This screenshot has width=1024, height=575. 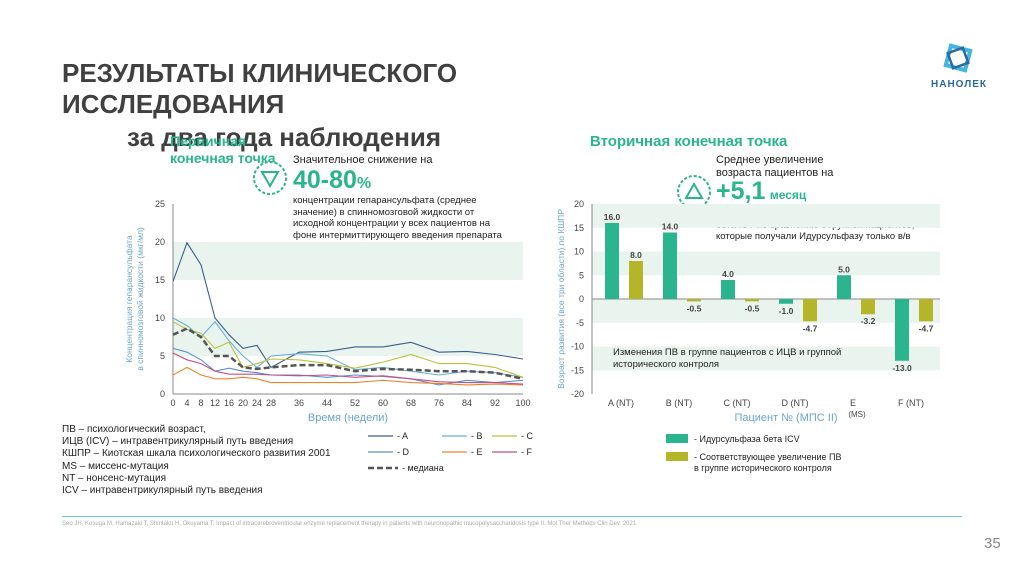 What do you see at coordinates (786, 311) in the screenshot?
I see `data-label: -1.0` at bounding box center [786, 311].